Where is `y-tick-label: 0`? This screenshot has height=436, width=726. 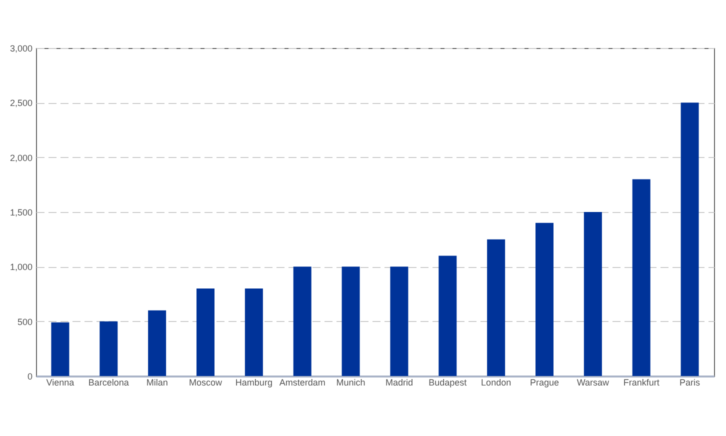
y-tick-label: 0 is located at coordinates (29, 377).